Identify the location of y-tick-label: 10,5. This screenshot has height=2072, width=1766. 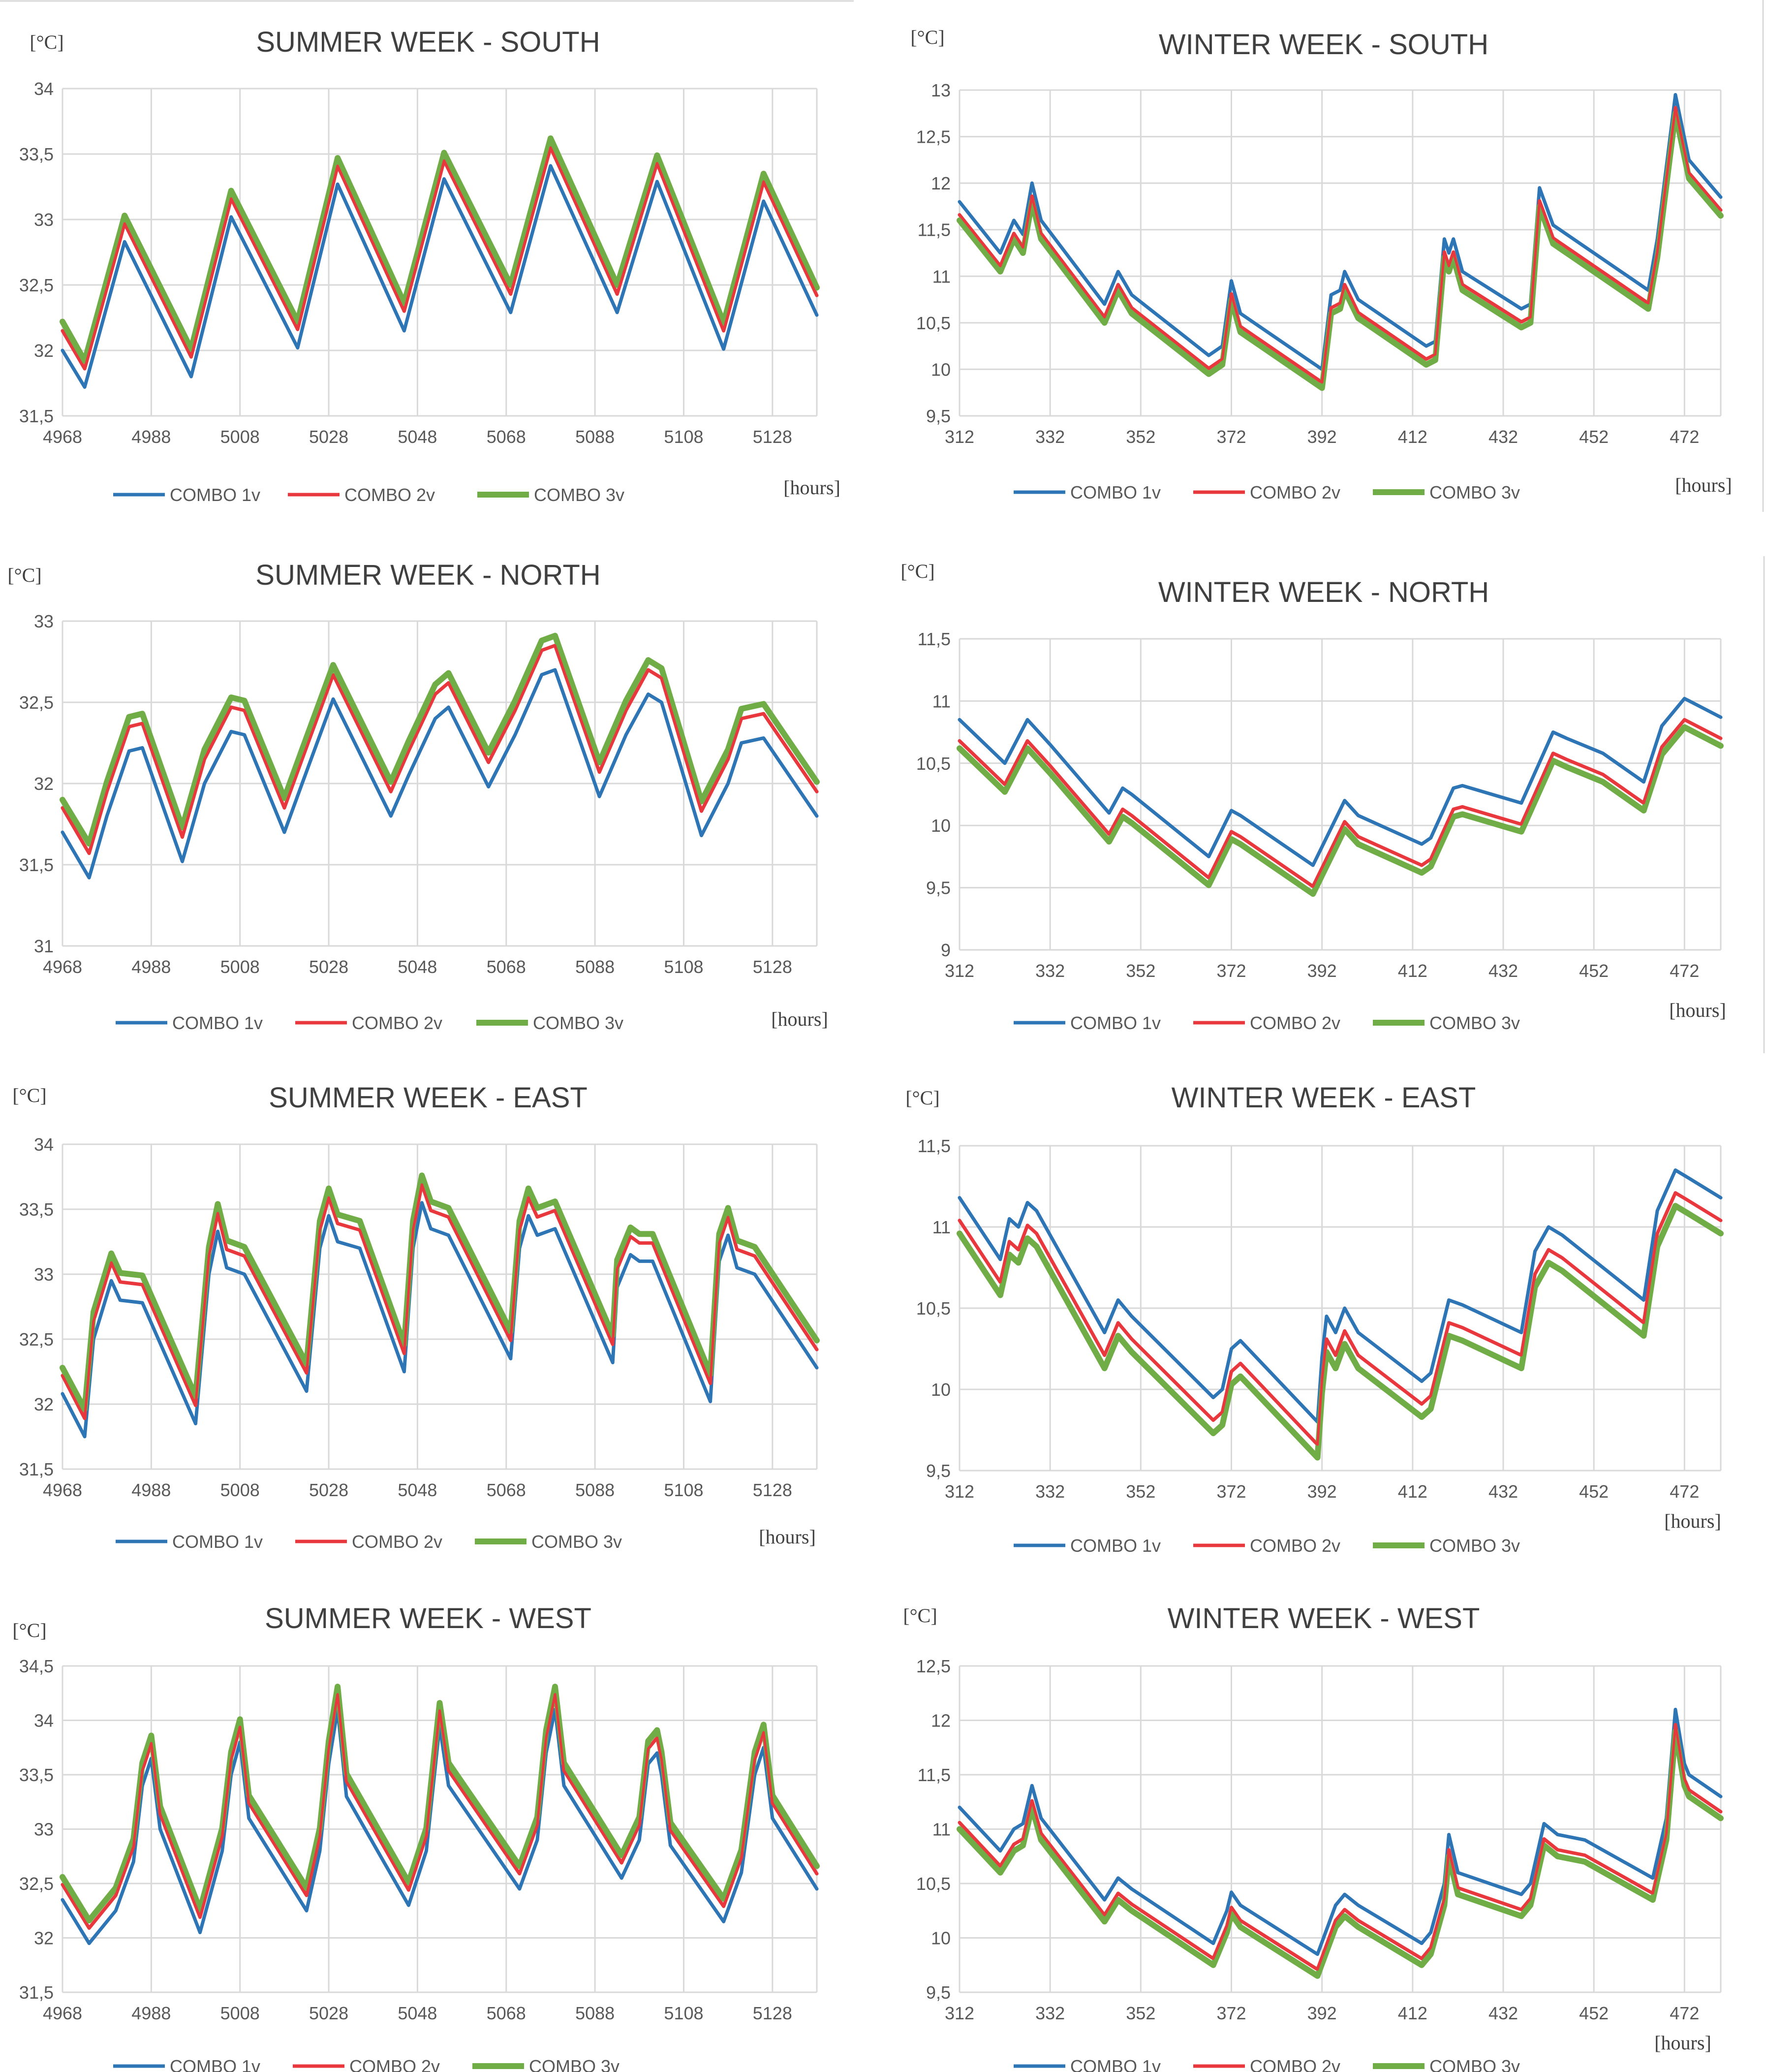
(933, 1308).